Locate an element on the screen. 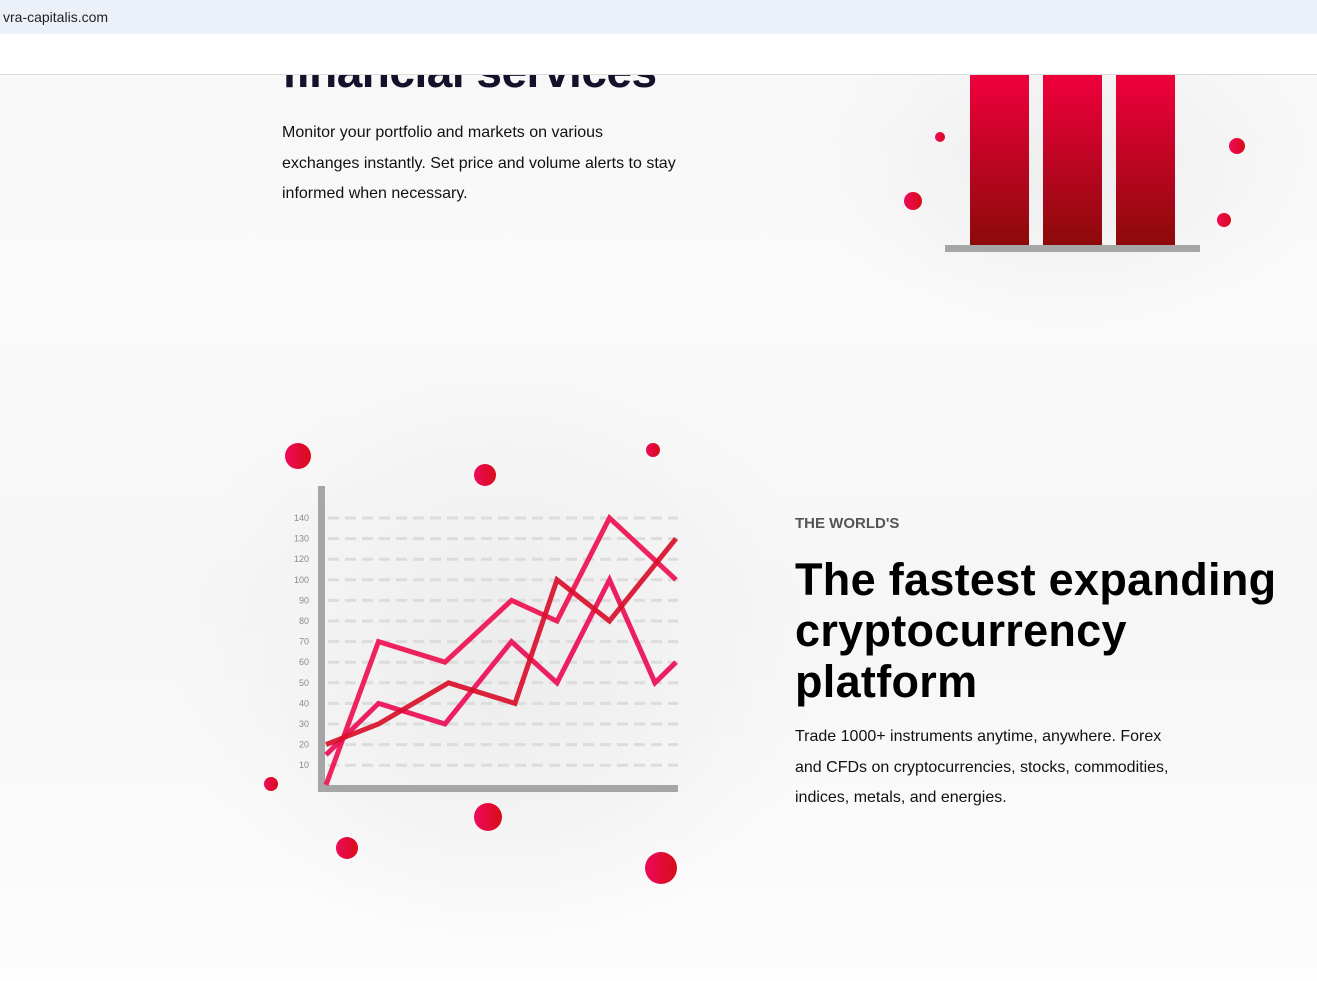  bar-base is located at coordinates (1072, 248).